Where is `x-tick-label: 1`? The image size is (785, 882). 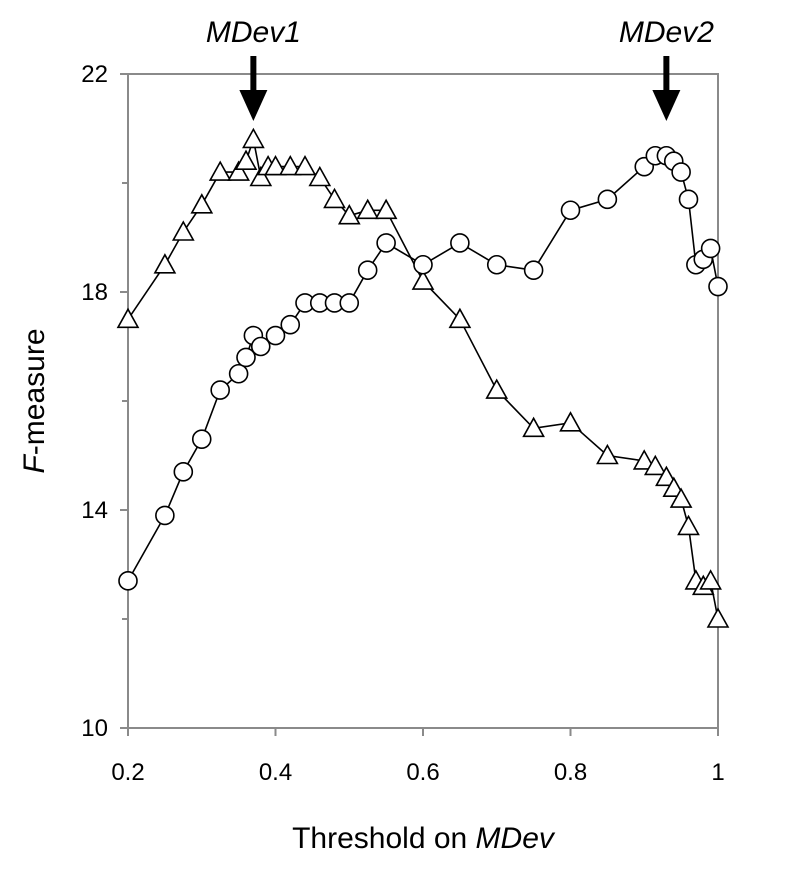
x-tick-label: 1 is located at coordinates (717, 772).